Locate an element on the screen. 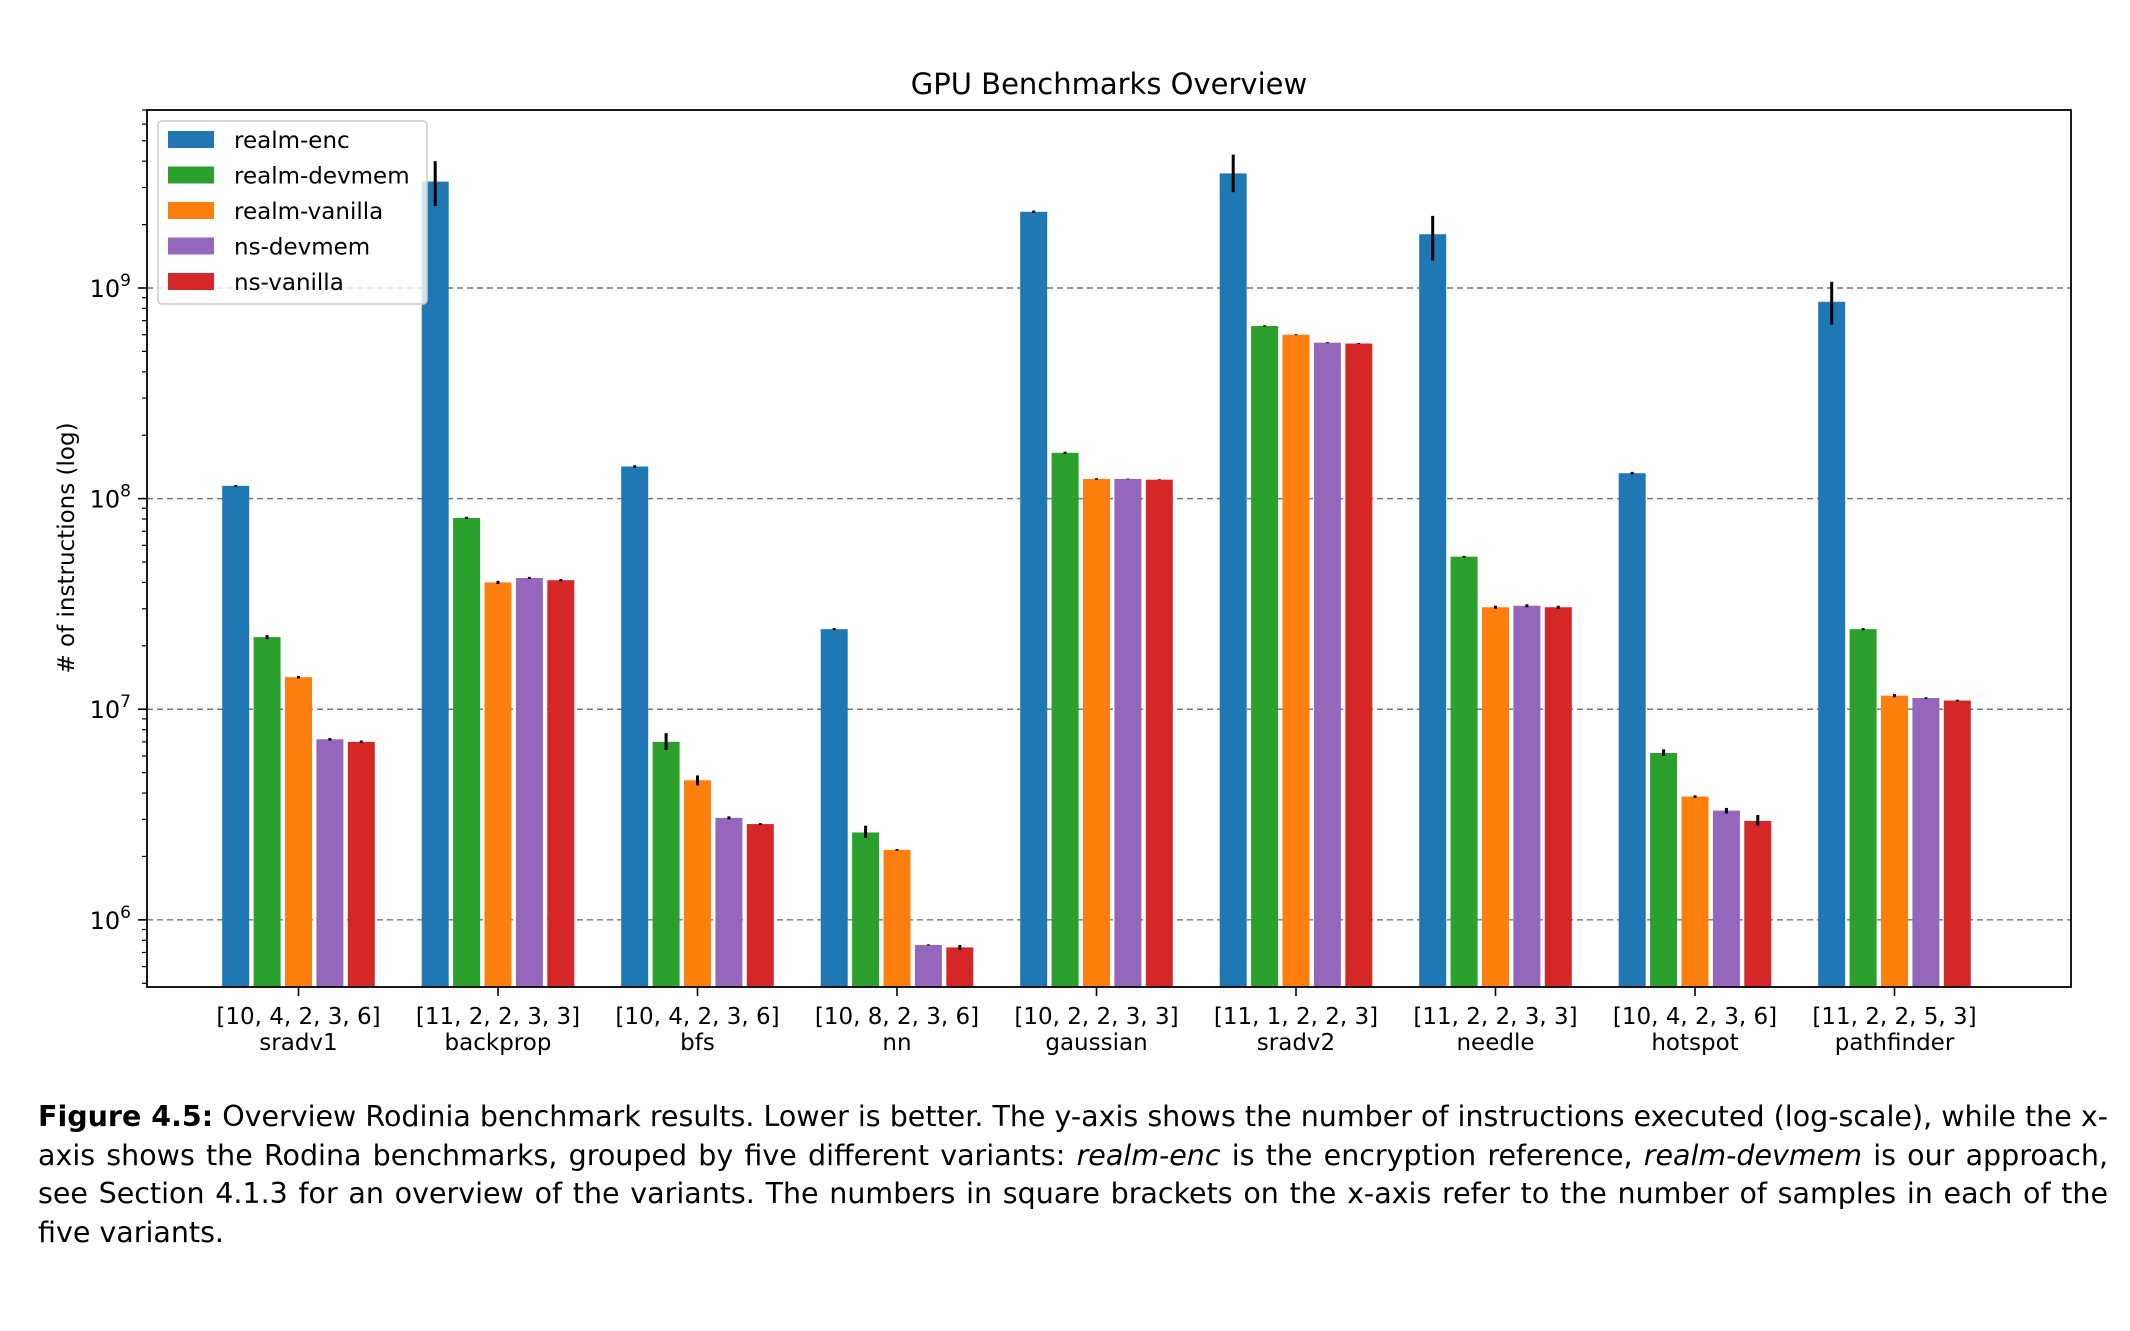 This screenshot has width=2130, height=1331. bar-sradv1-realm-enc is located at coordinates (236, 736).